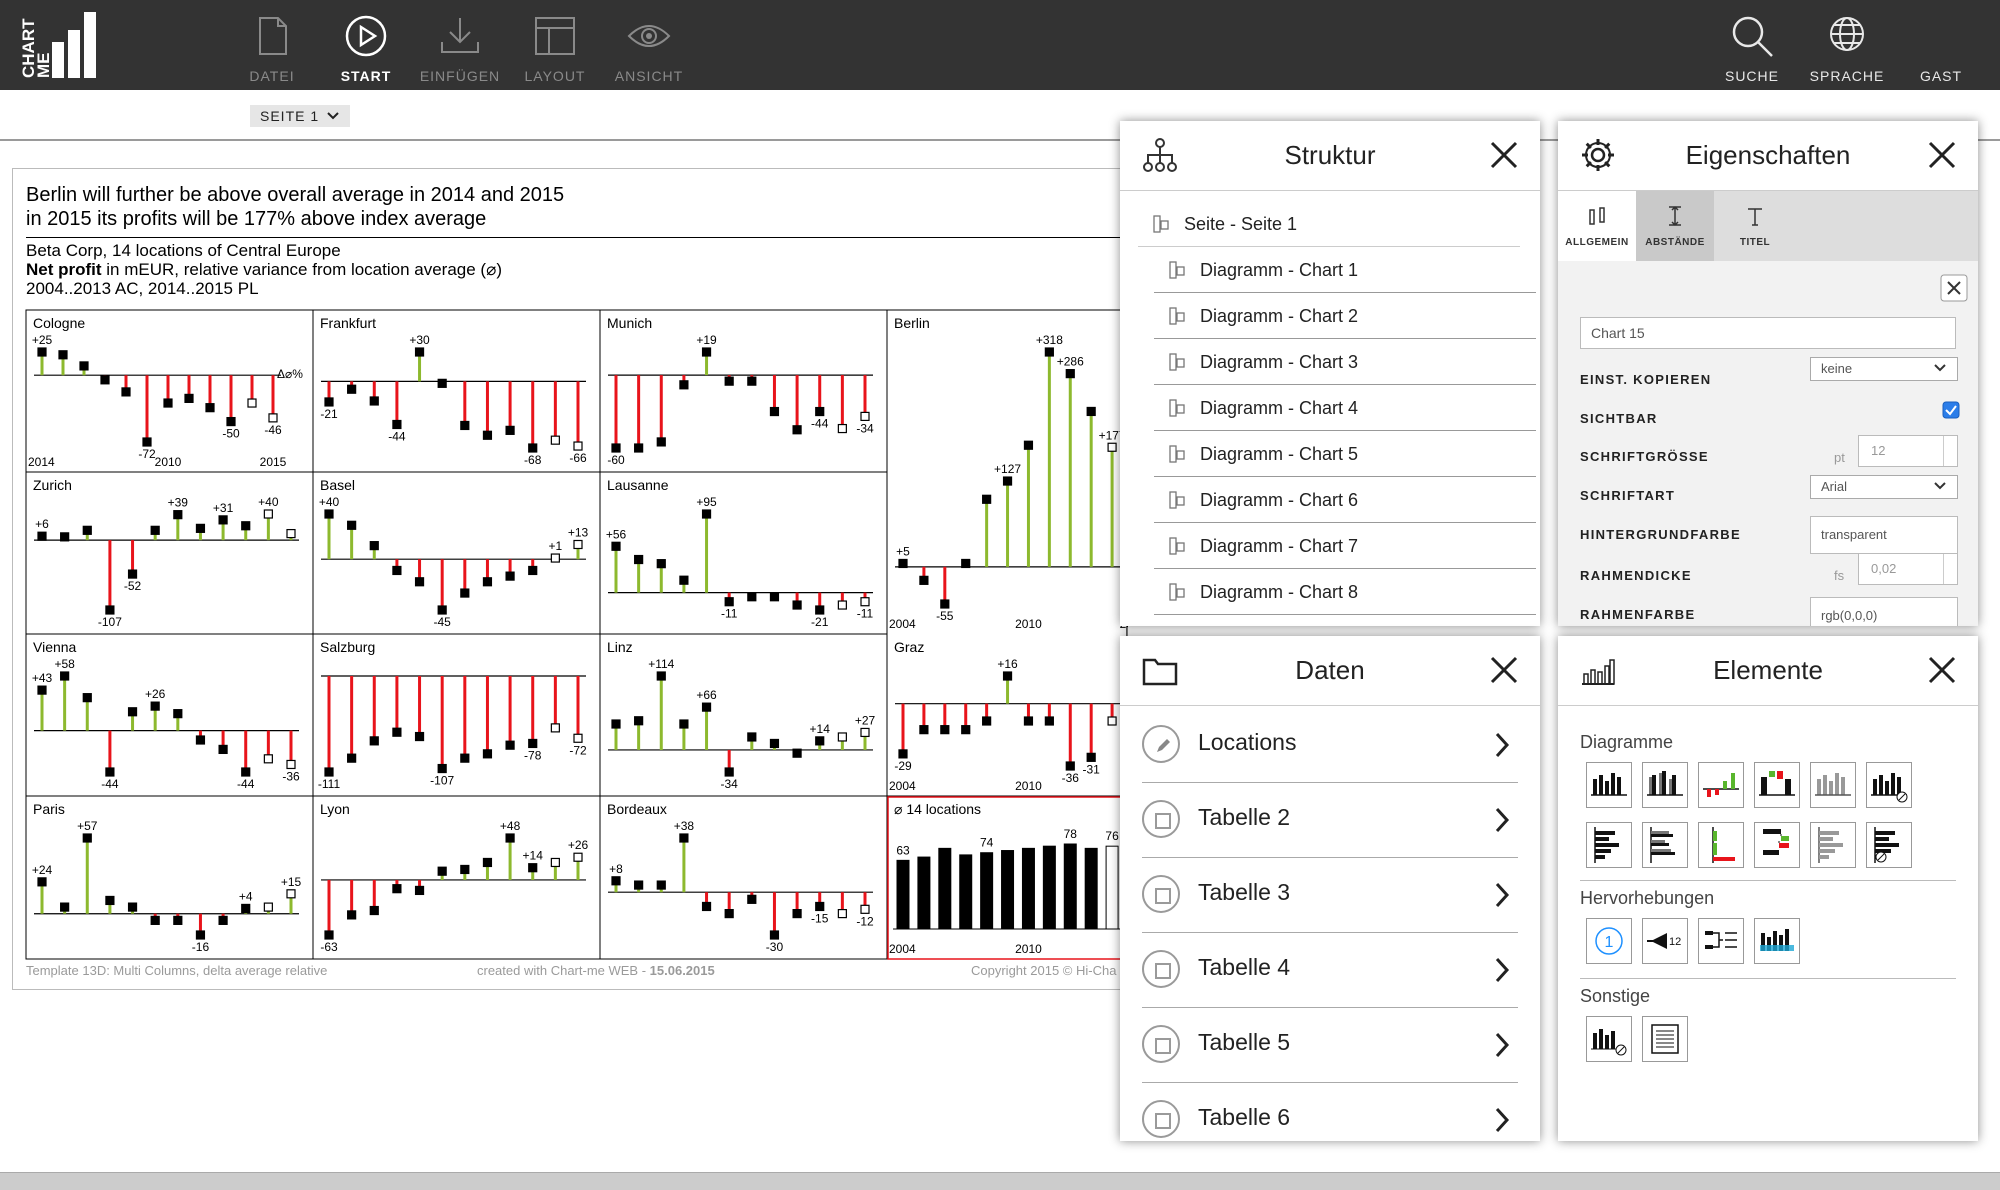  Describe the element at coordinates (1609, 941) in the screenshot. I see `highlight-number-button: 1` at that location.